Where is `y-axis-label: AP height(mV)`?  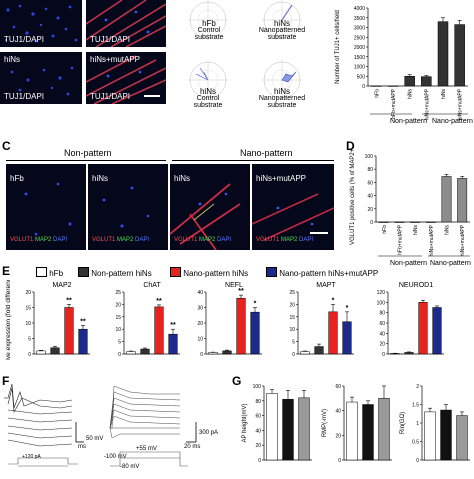 y-axis-label: AP height(mV) is located at coordinates (245, 423).